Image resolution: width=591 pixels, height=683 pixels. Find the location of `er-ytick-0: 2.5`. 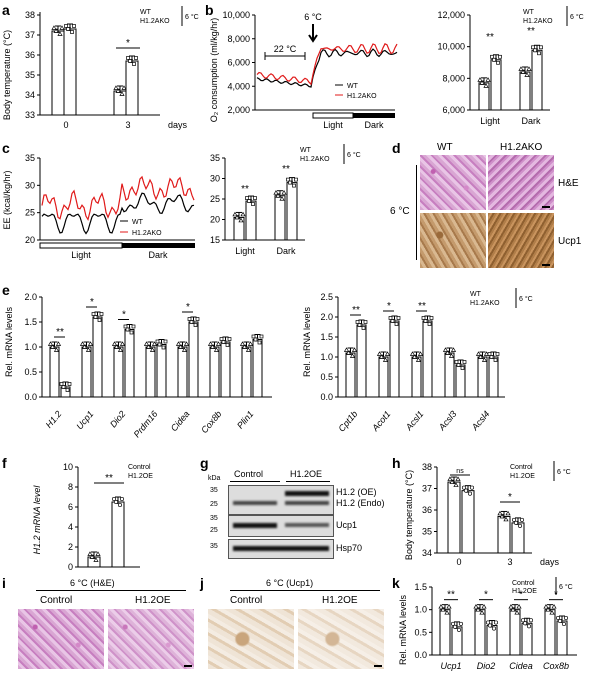

er-ytick-0: 2.5 is located at coordinates (326, 297).